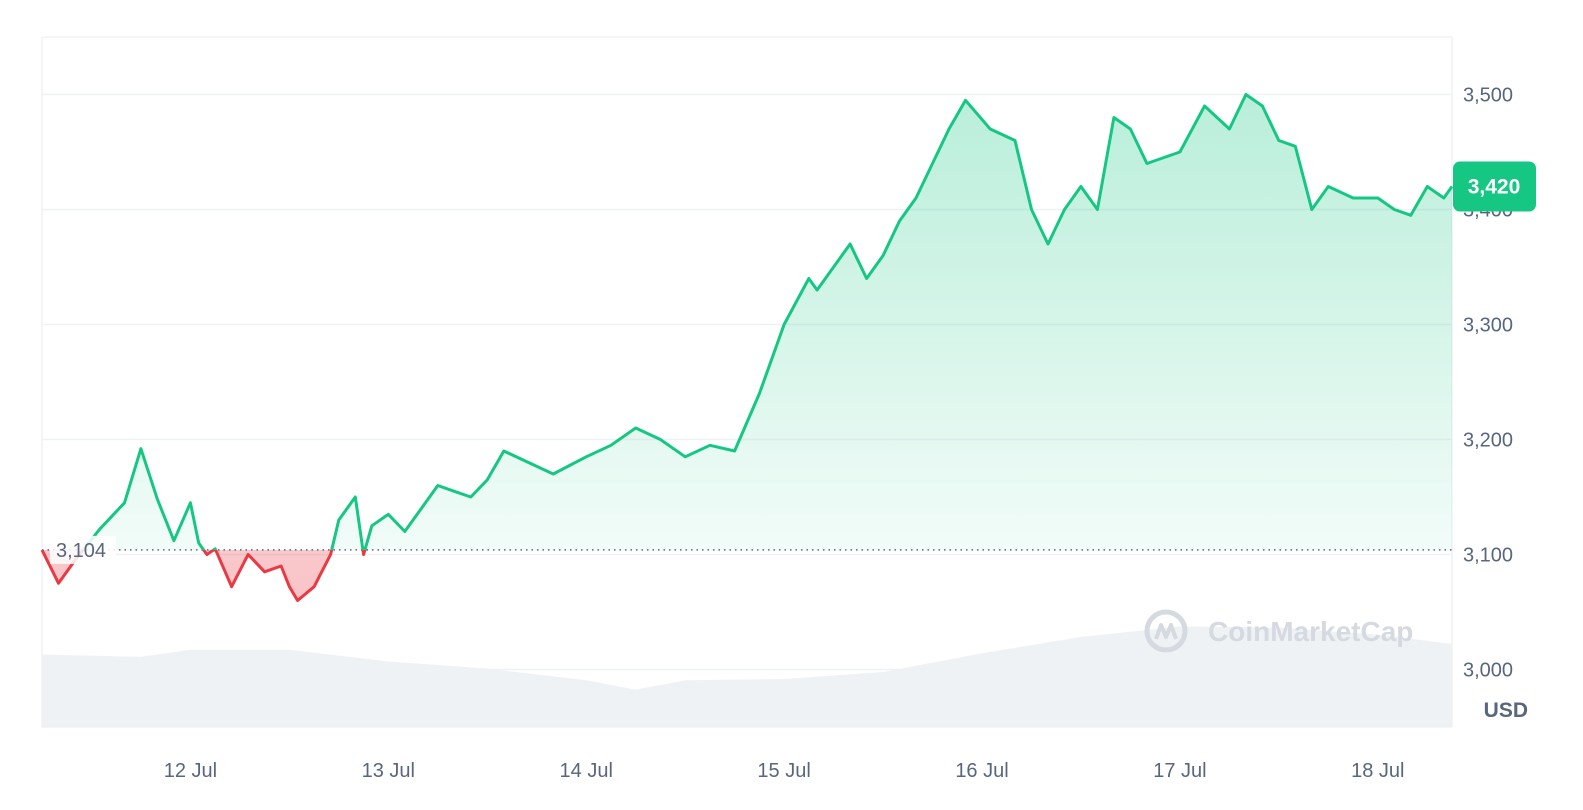 Image resolution: width=1583 pixels, height=810 pixels. I want to click on volume-area-layer, so click(747, 676).